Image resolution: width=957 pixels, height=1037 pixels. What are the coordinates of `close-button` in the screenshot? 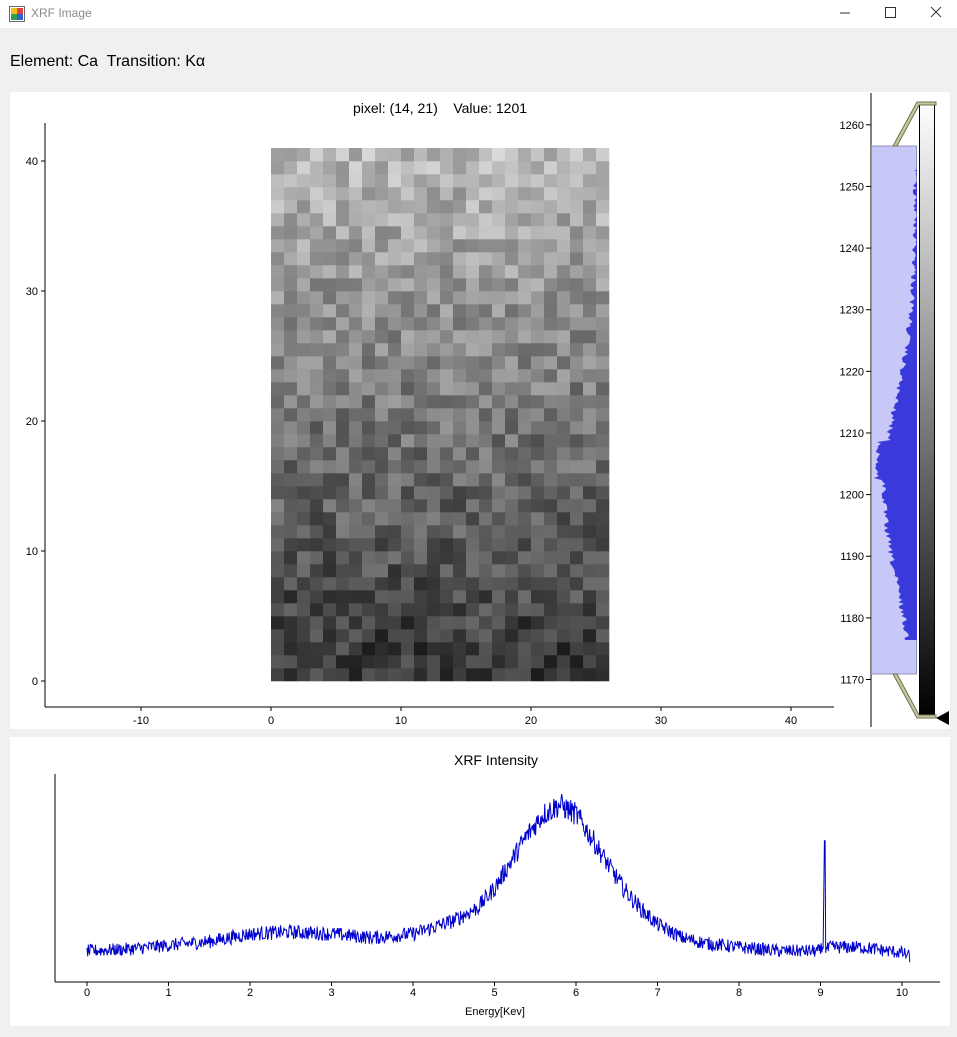 It's located at (934, 14).